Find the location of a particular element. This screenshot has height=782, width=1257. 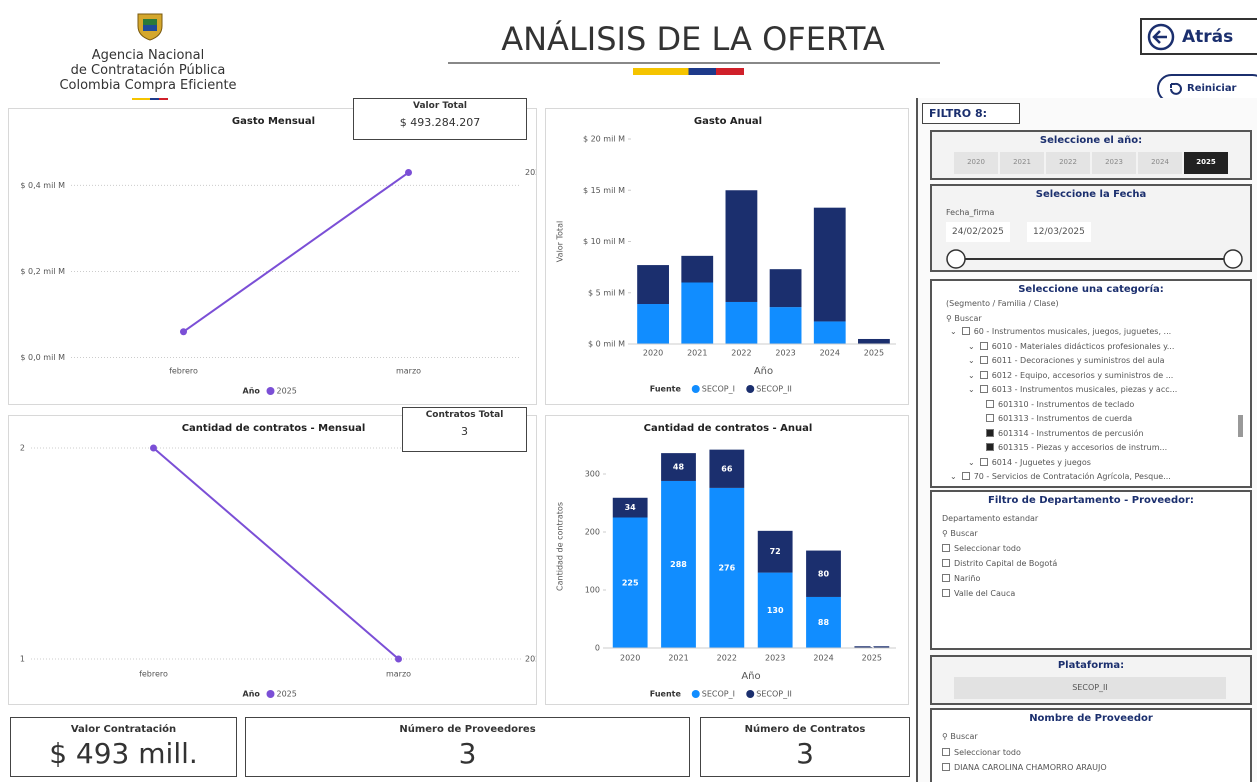

list-item: Valle del Cauca is located at coordinates (978, 593).